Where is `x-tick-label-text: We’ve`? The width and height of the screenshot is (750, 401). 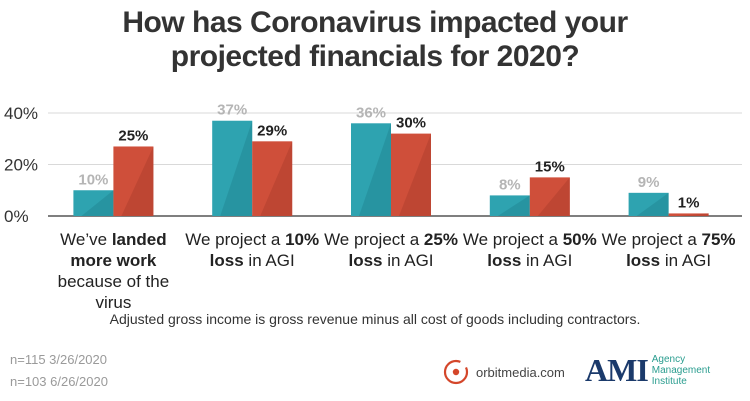 x-tick-label-text: We’ve is located at coordinates (86, 239).